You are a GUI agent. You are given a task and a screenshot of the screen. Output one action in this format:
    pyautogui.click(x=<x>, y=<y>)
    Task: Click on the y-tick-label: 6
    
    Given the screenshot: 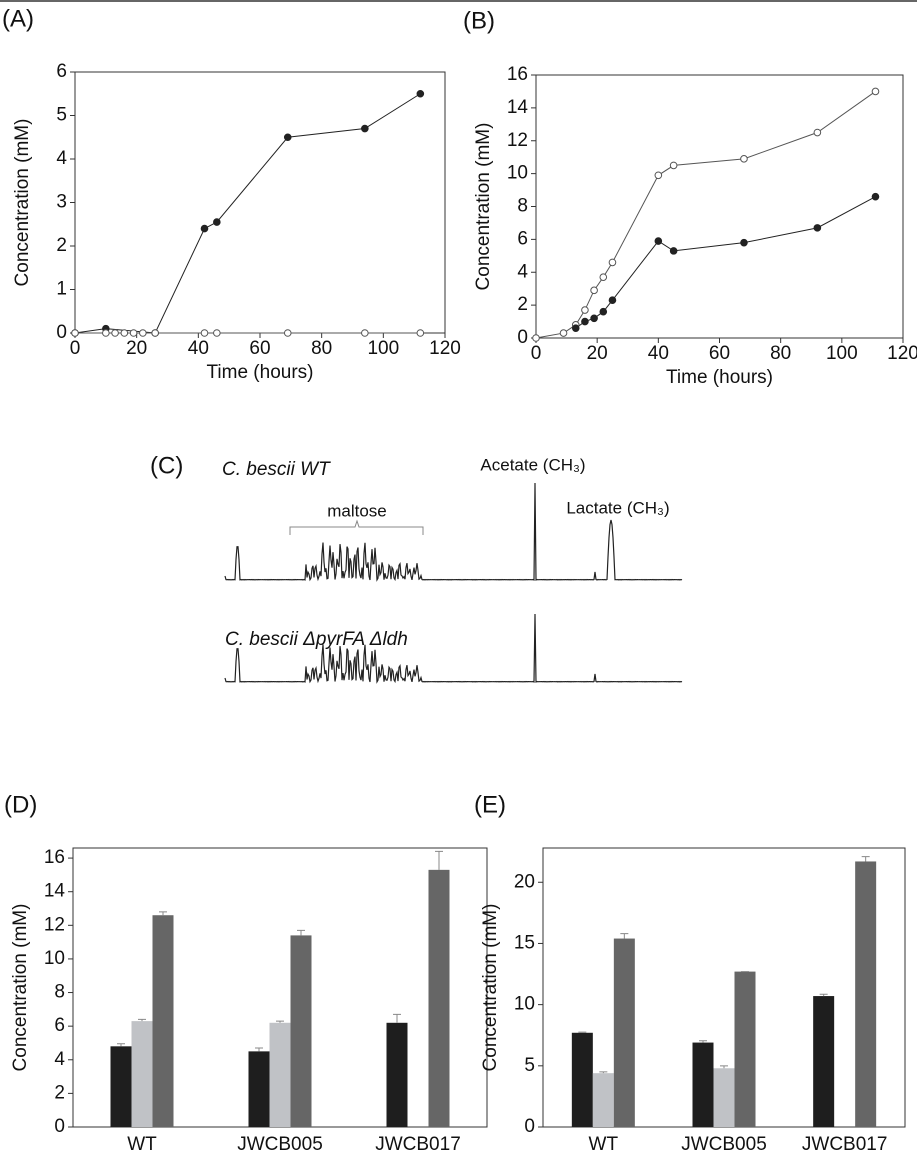 What is the action you would take?
    pyautogui.click(x=59, y=1025)
    